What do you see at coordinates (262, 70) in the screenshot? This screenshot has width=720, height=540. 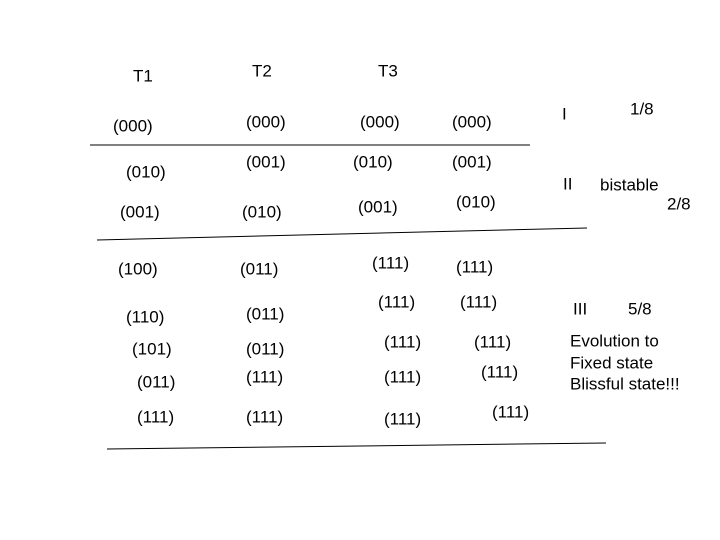 I see `header: T2` at bounding box center [262, 70].